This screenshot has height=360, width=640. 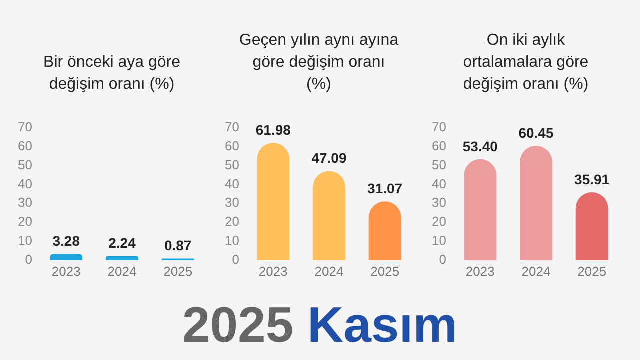 I want to click on data-label: 3.28, so click(x=66, y=241).